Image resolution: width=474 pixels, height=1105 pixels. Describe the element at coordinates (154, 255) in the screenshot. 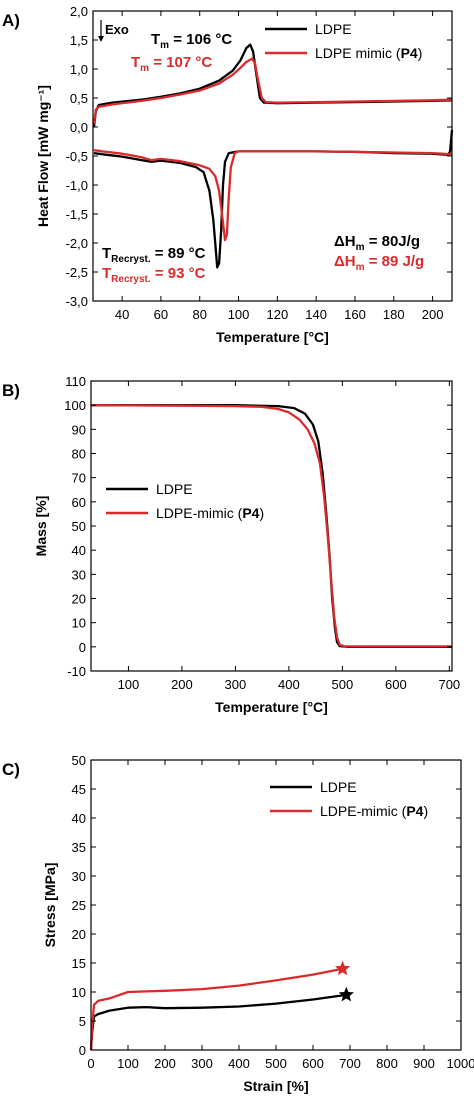

I see `annotation-trc_ldpe: TRecryst. = 89 °C` at that location.